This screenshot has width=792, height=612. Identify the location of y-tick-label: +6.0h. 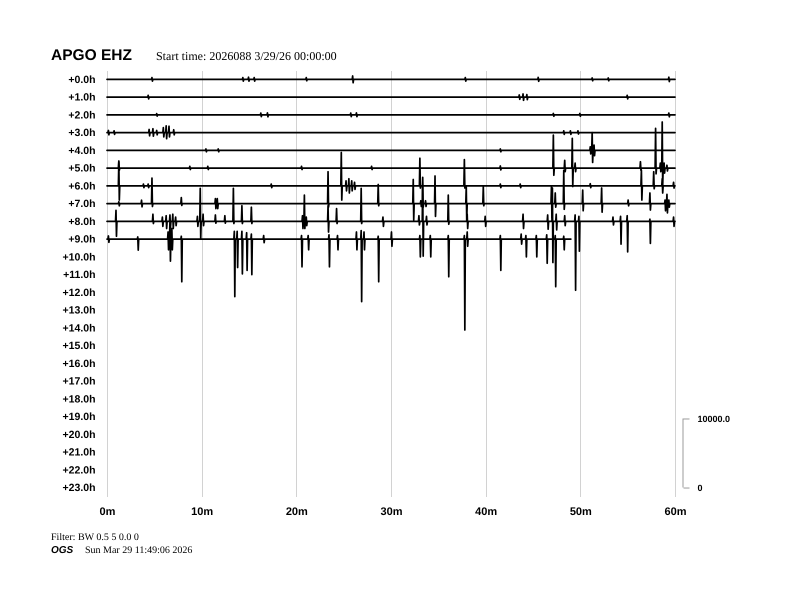
(82, 186).